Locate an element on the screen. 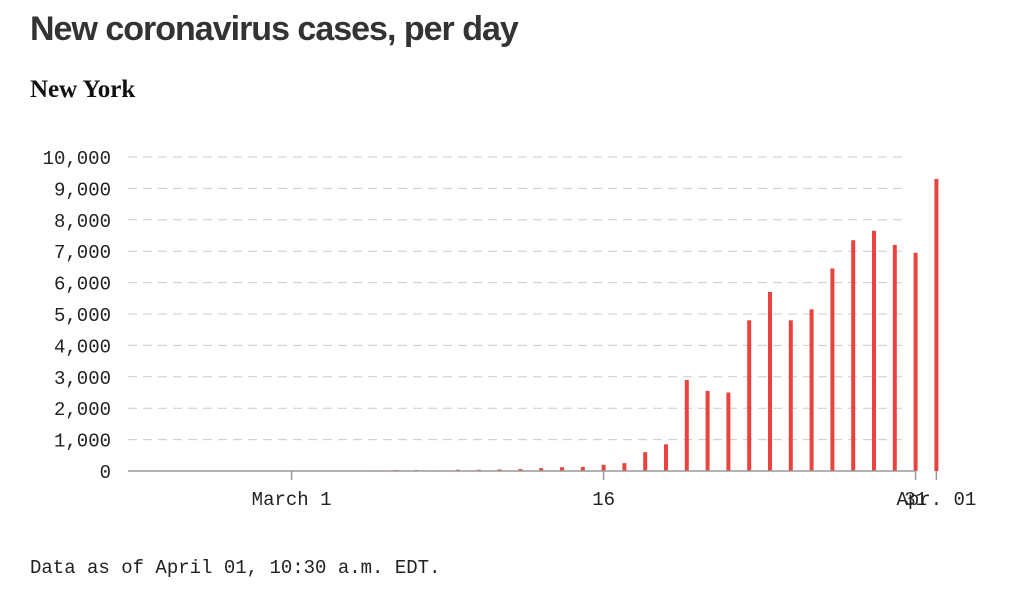 This screenshot has height=599, width=1024. y-tick-label: 0 is located at coordinates (105, 473).